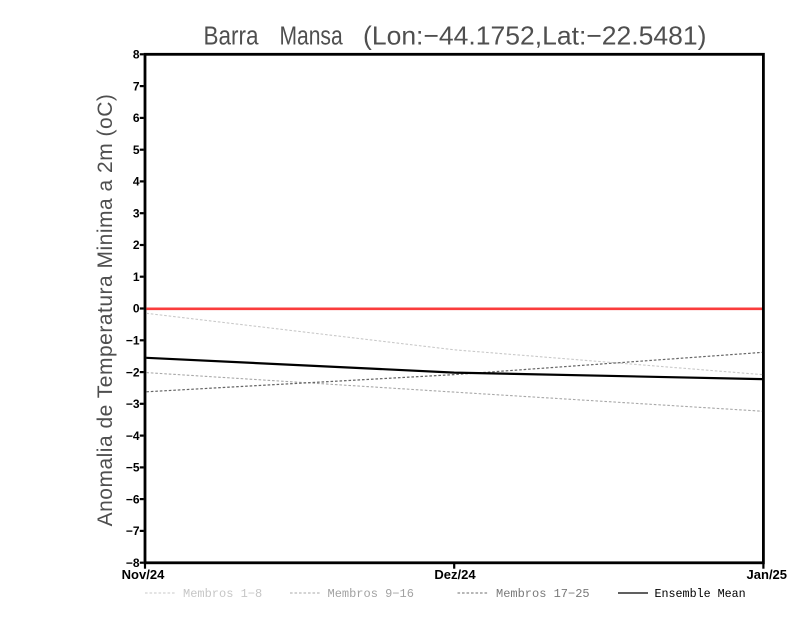  I want to click on svg-text: 0, so click(136, 309).